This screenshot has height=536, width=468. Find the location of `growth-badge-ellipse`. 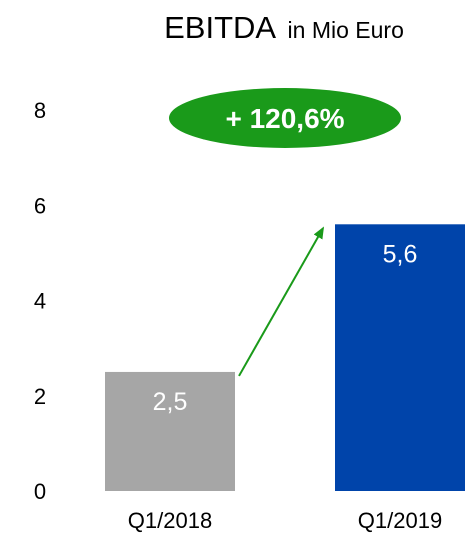

growth-badge-ellipse is located at coordinates (285, 118).